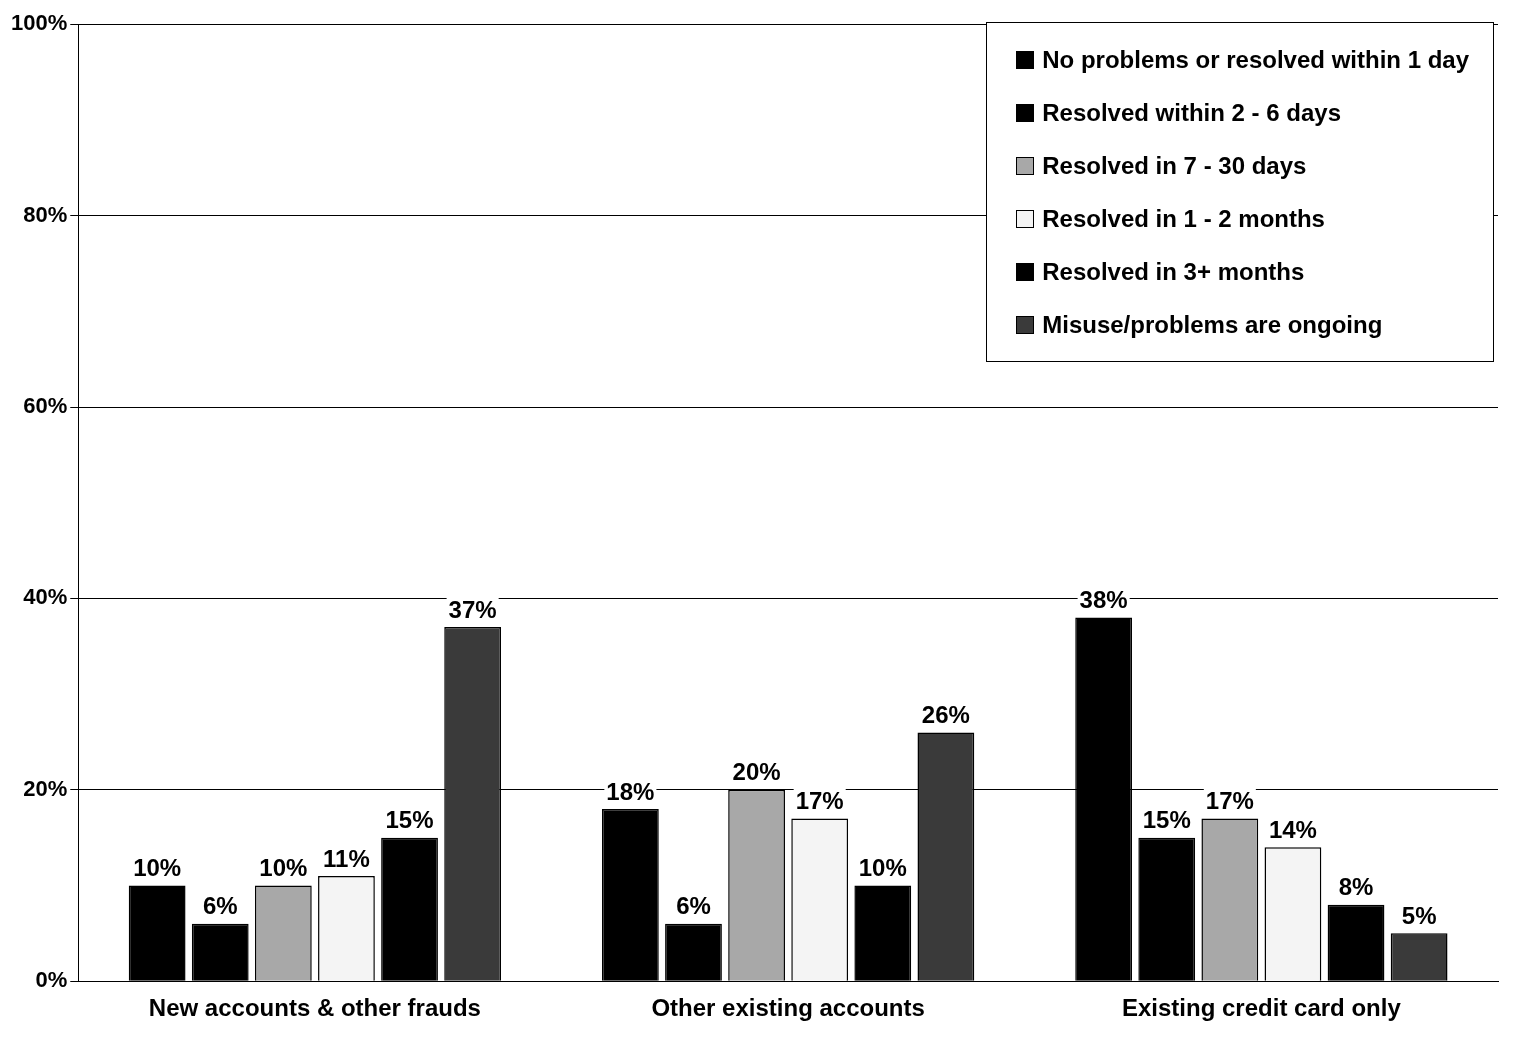 This screenshot has width=1518, height=1050. Describe the element at coordinates (1292, 829) in the screenshot. I see `data-label: 14%` at that location.